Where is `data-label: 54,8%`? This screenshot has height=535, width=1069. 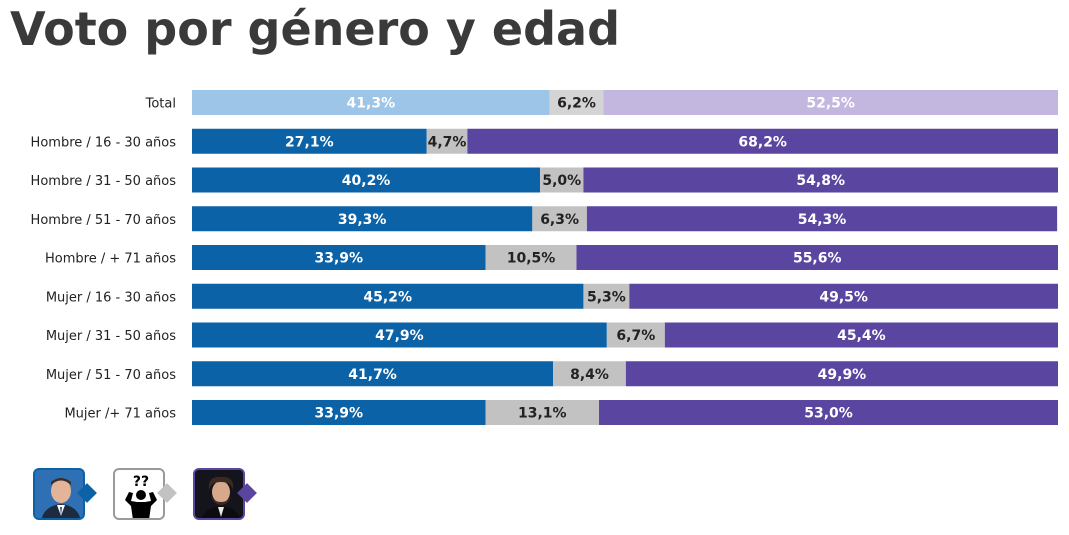 data-label: 54,8% is located at coordinates (820, 181).